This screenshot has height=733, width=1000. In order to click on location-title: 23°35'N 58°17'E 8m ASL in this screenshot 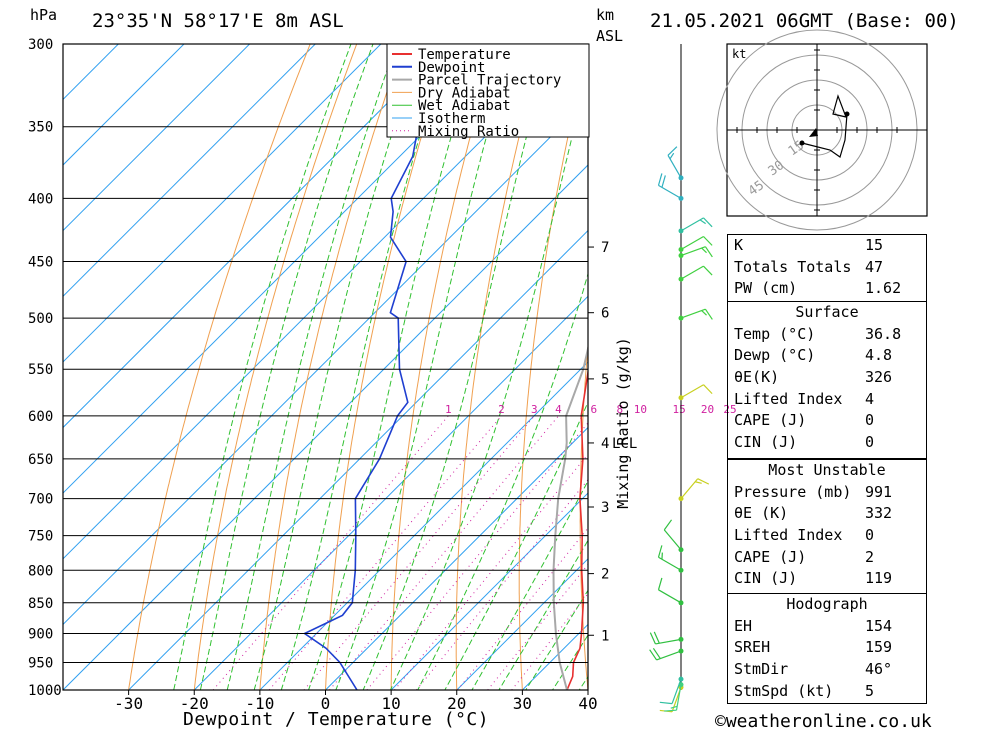, I will do `click(218, 21)`.